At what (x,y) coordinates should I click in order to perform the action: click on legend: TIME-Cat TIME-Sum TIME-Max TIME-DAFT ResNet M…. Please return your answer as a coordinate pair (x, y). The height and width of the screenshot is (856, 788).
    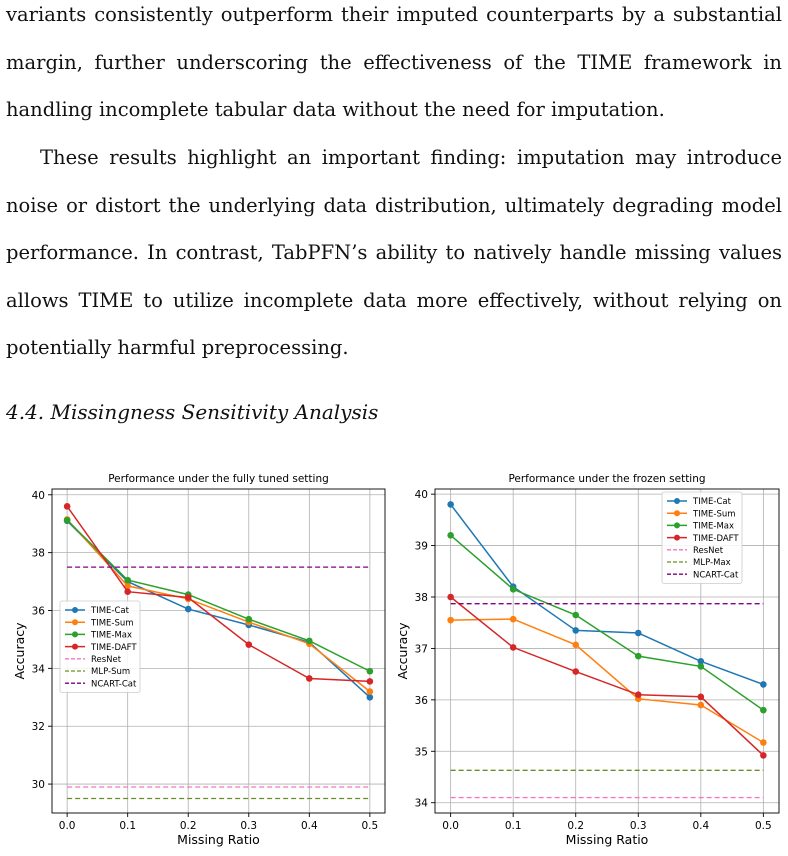
    Looking at the image, I should click on (702, 537).